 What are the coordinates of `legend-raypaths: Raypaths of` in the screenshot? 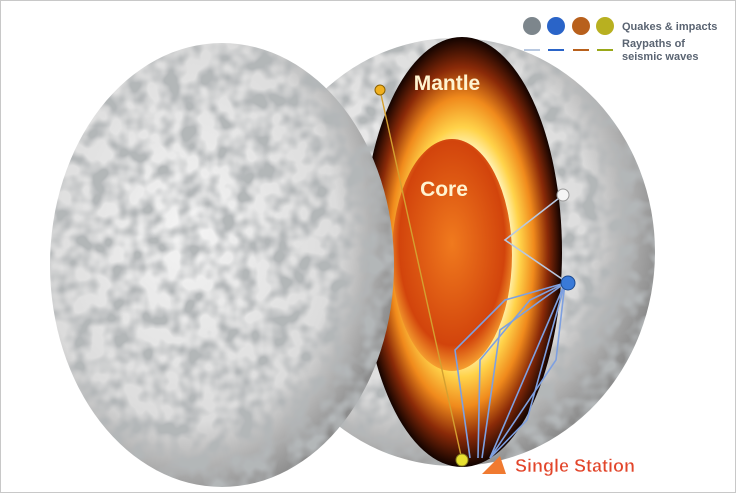 It's located at (653, 44).